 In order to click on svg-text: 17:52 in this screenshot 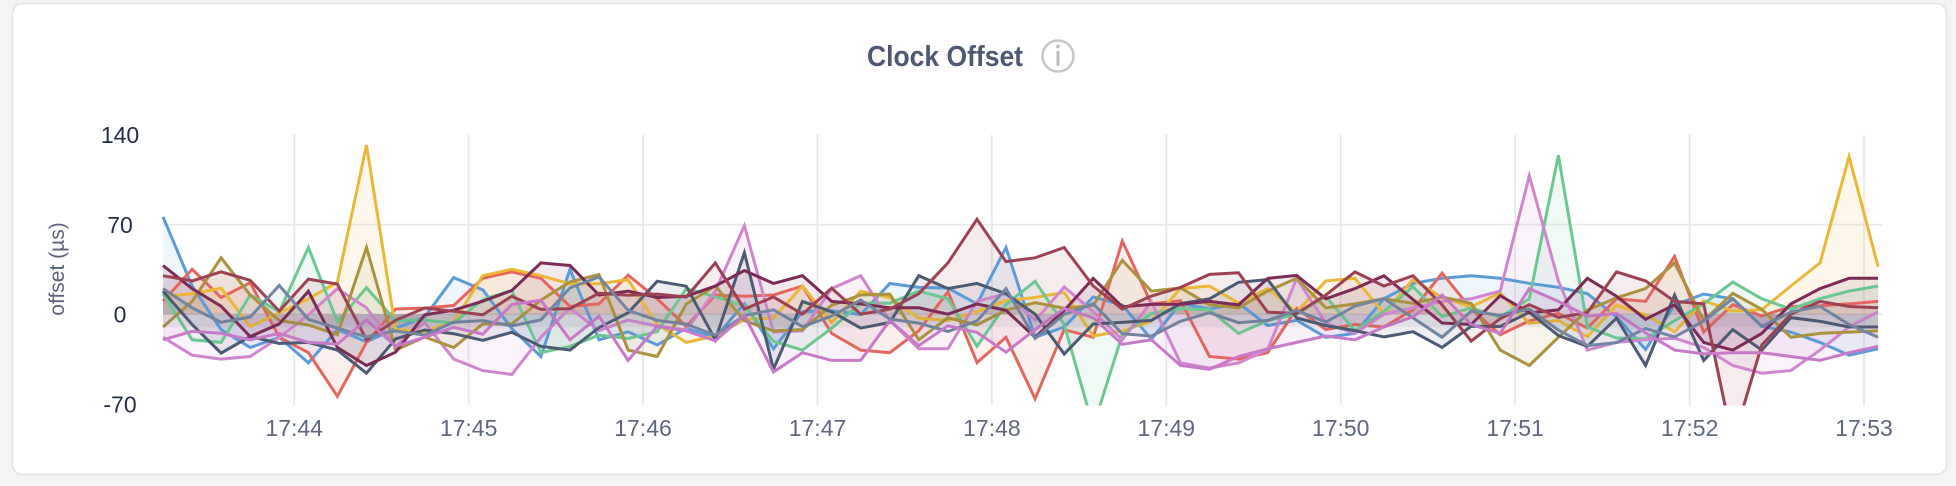, I will do `click(1690, 428)`.